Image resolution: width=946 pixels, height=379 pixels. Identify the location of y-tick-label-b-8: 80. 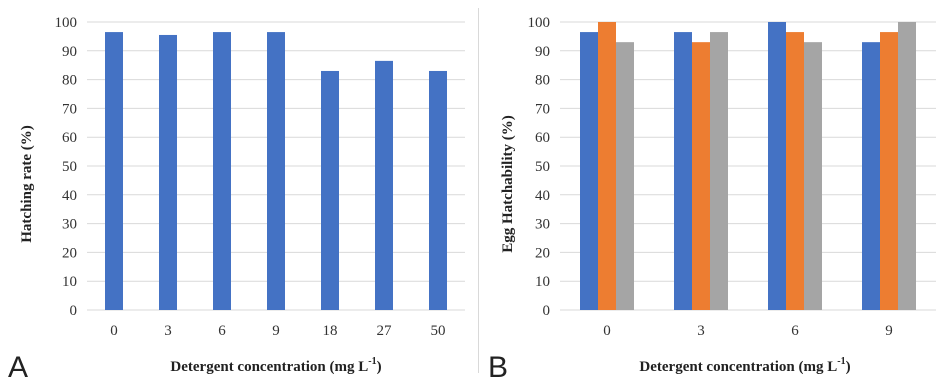
(542, 81).